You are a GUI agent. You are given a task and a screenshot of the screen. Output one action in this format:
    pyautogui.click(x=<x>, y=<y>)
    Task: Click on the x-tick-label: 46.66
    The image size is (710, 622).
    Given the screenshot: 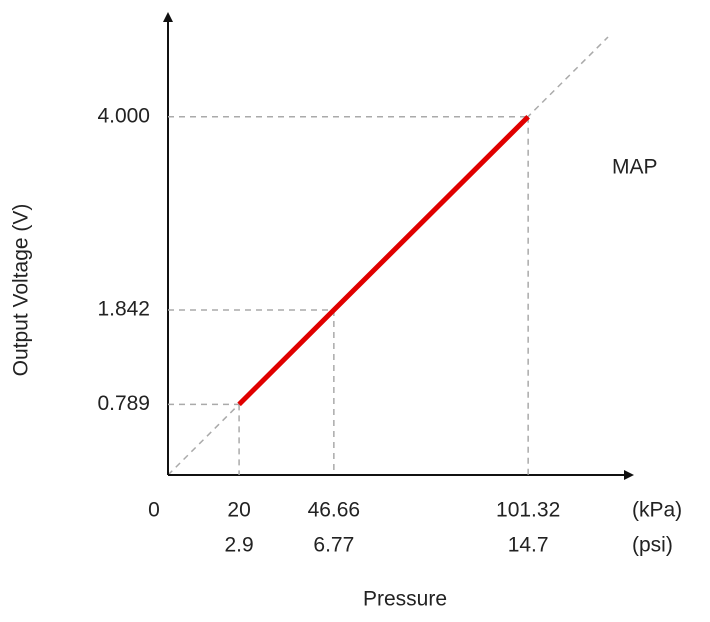 What is the action you would take?
    pyautogui.click(x=334, y=510)
    